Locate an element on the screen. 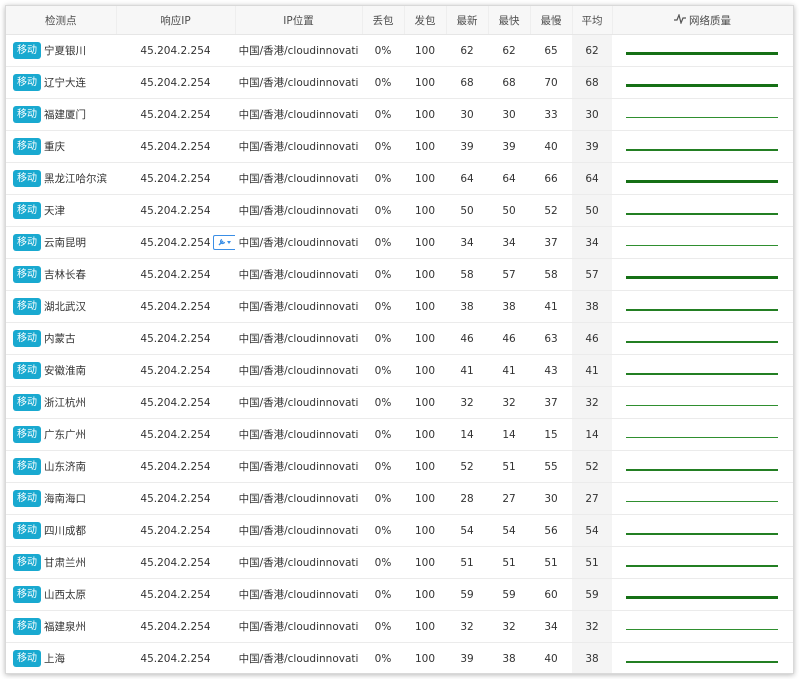 Image resolution: width=799 pixels, height=679 pixels. city-name: 天津 is located at coordinates (54, 211).